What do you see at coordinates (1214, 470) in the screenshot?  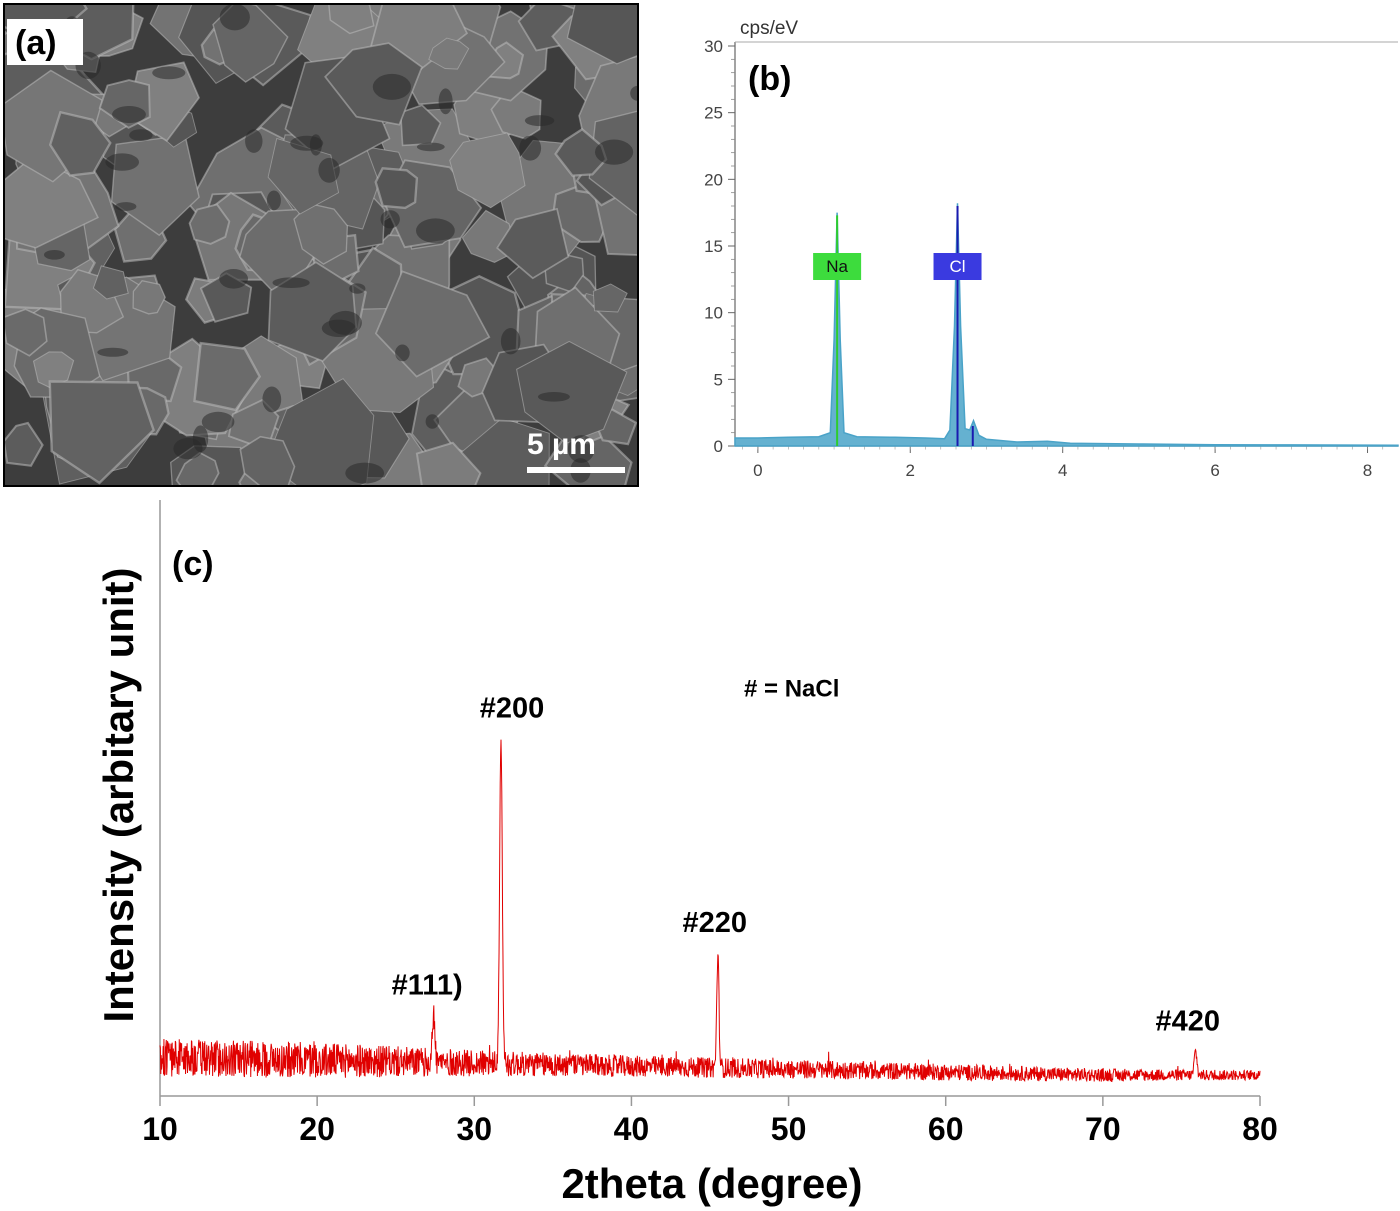 I see `eds-xtick-label: 6` at bounding box center [1214, 470].